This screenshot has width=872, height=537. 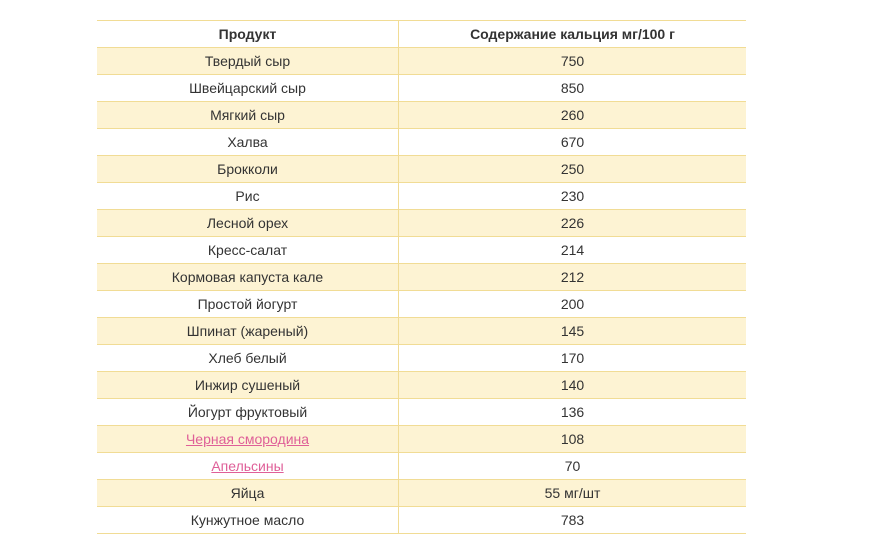 I want to click on product-cell: Кресс-салат, so click(x=248, y=250).